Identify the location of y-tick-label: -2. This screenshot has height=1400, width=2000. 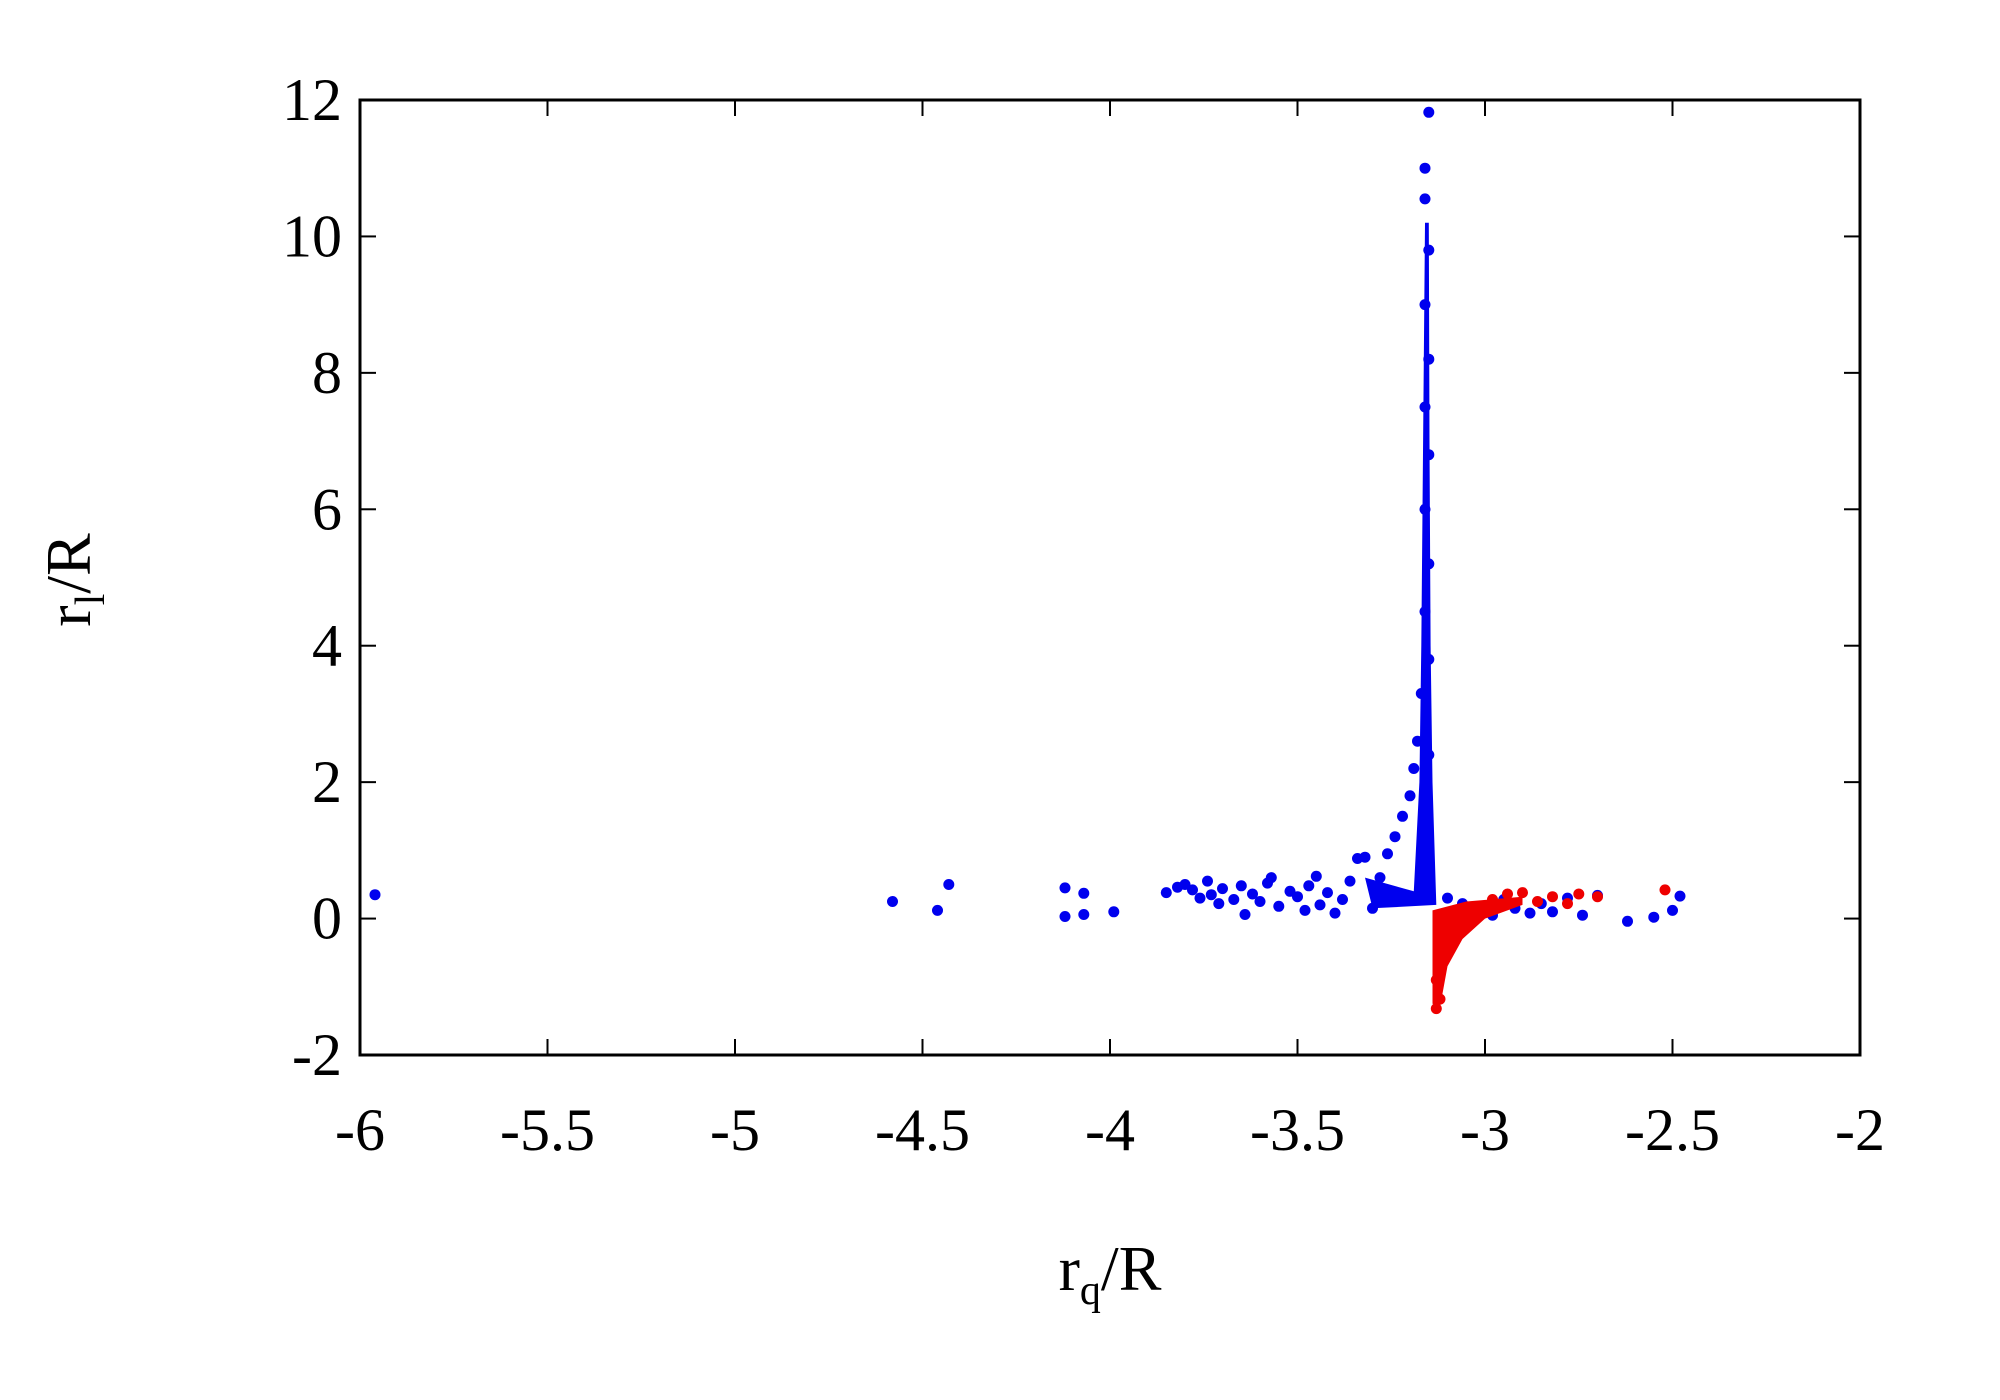
(317, 1055).